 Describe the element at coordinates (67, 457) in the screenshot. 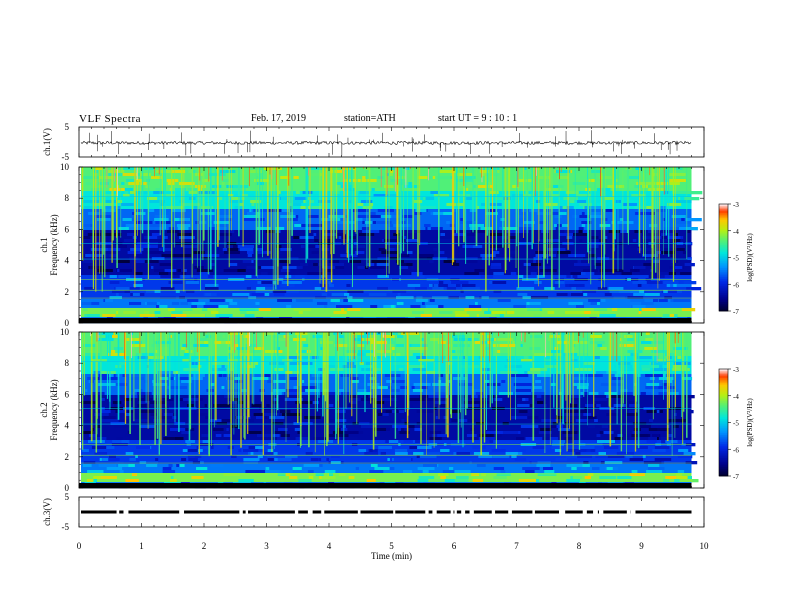

I see `panel-2-ytick-label: 2` at that location.